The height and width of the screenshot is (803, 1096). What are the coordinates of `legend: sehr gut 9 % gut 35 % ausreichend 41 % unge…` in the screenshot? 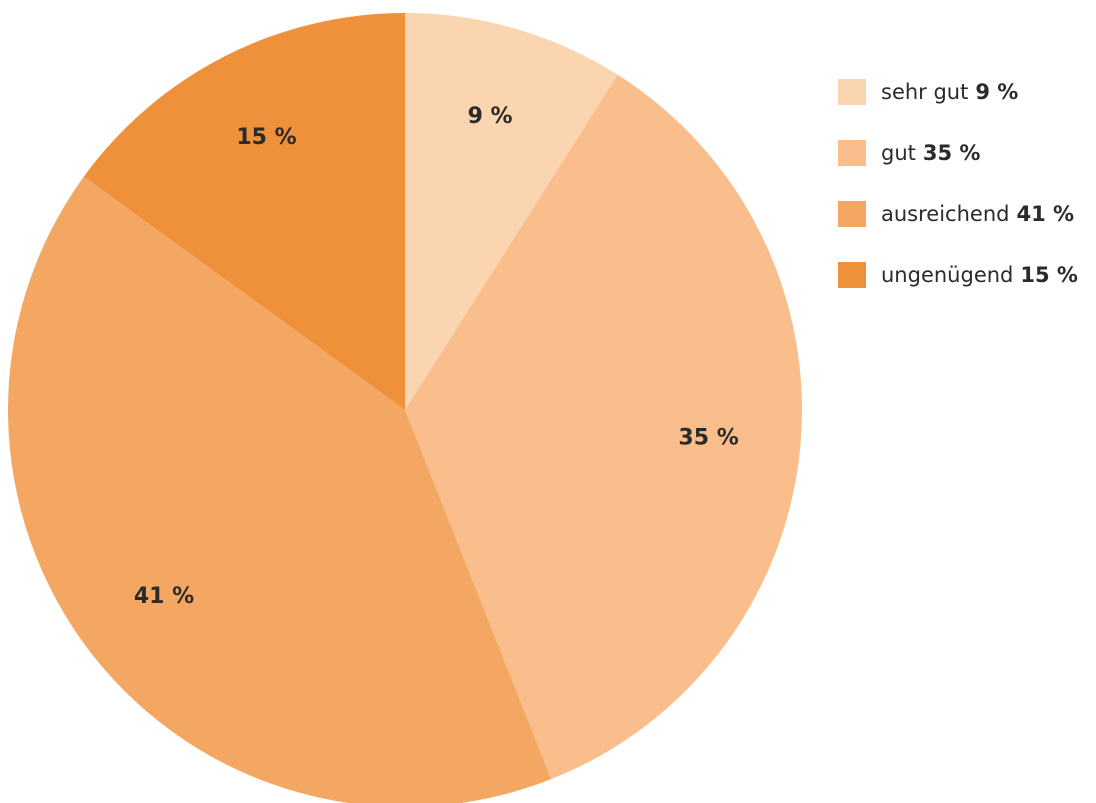 It's located at (958, 198).